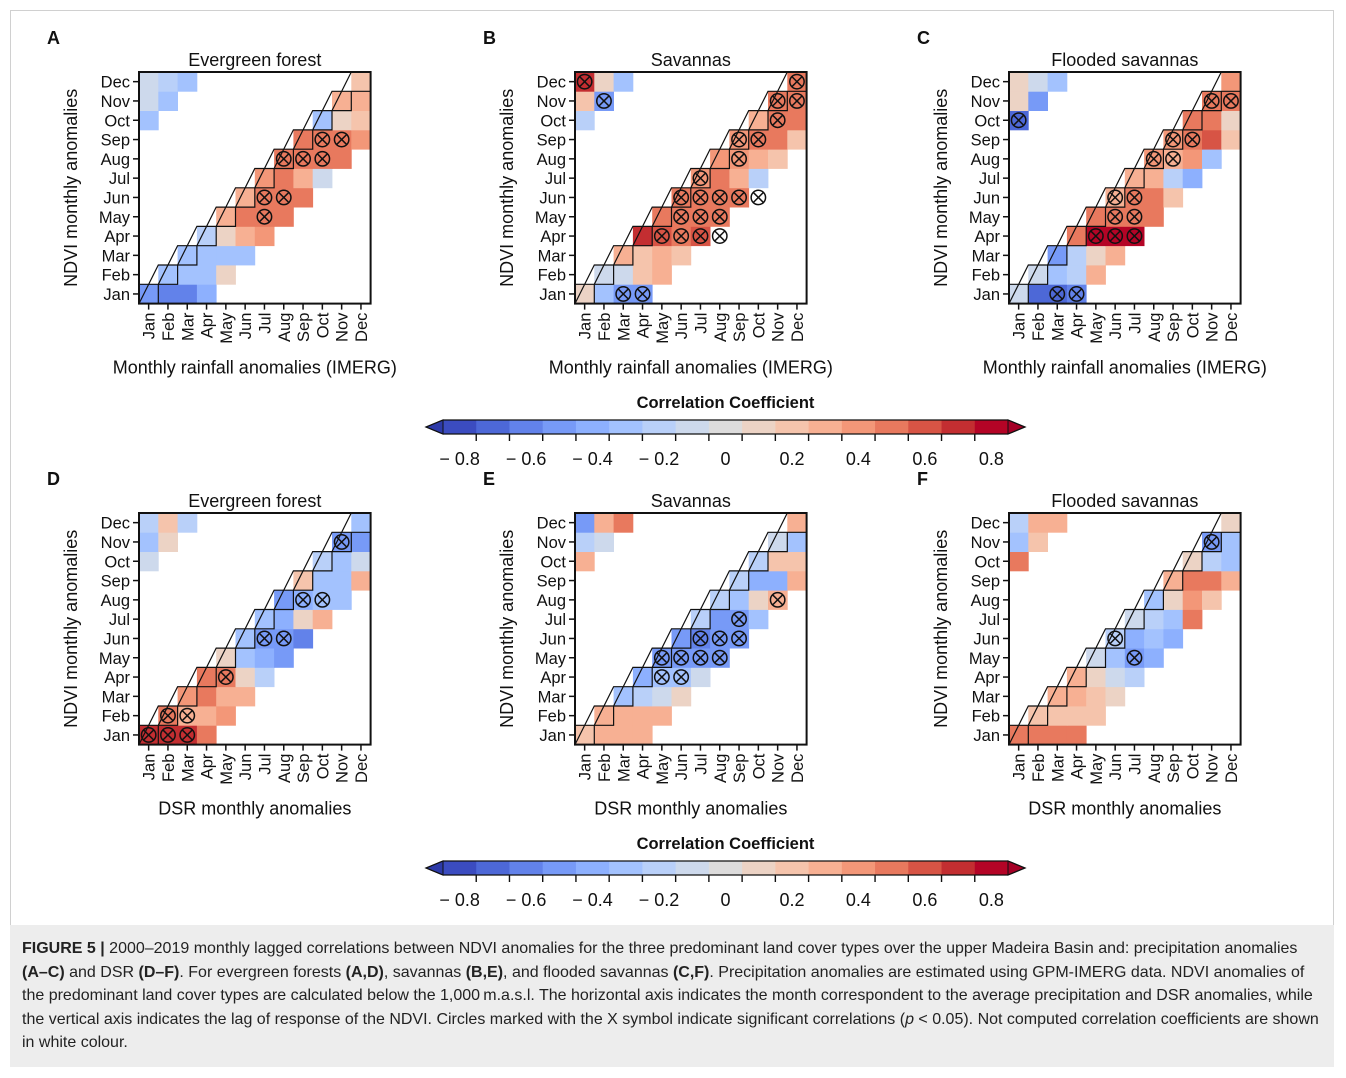  What do you see at coordinates (1125, 629) in the screenshot?
I see `plot-frame` at bounding box center [1125, 629].